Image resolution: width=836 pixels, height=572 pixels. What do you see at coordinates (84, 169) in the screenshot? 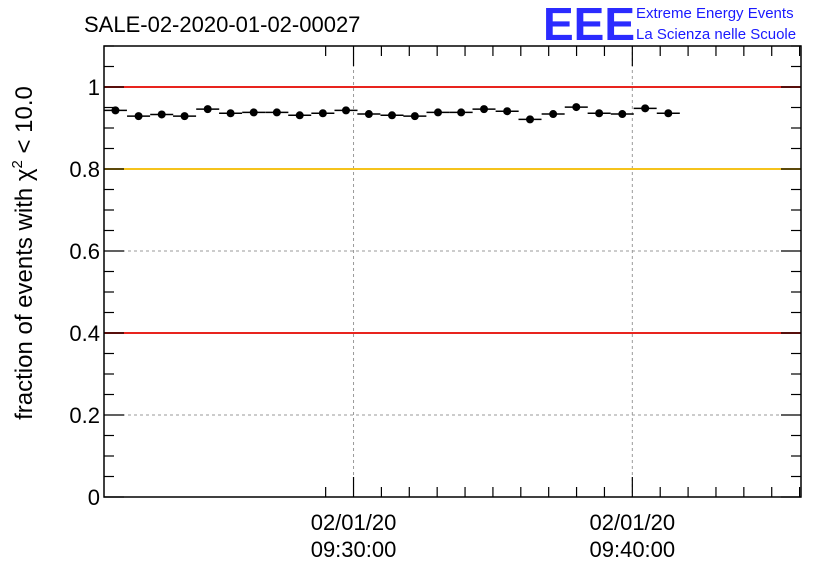
I see `y-tick-label: 0.8` at bounding box center [84, 169].